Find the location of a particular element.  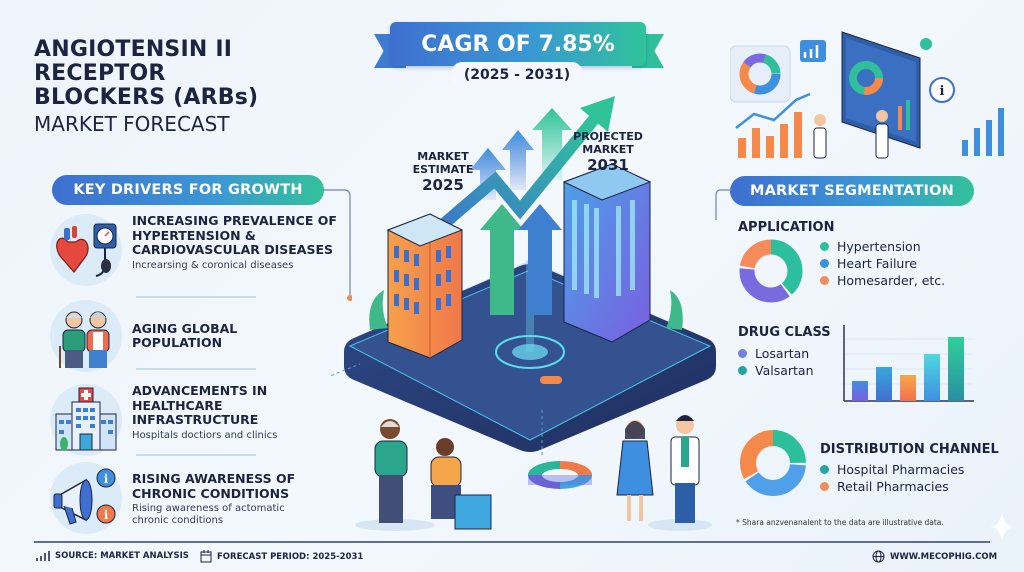

elderly-couple-icon is located at coordinates (86, 336).